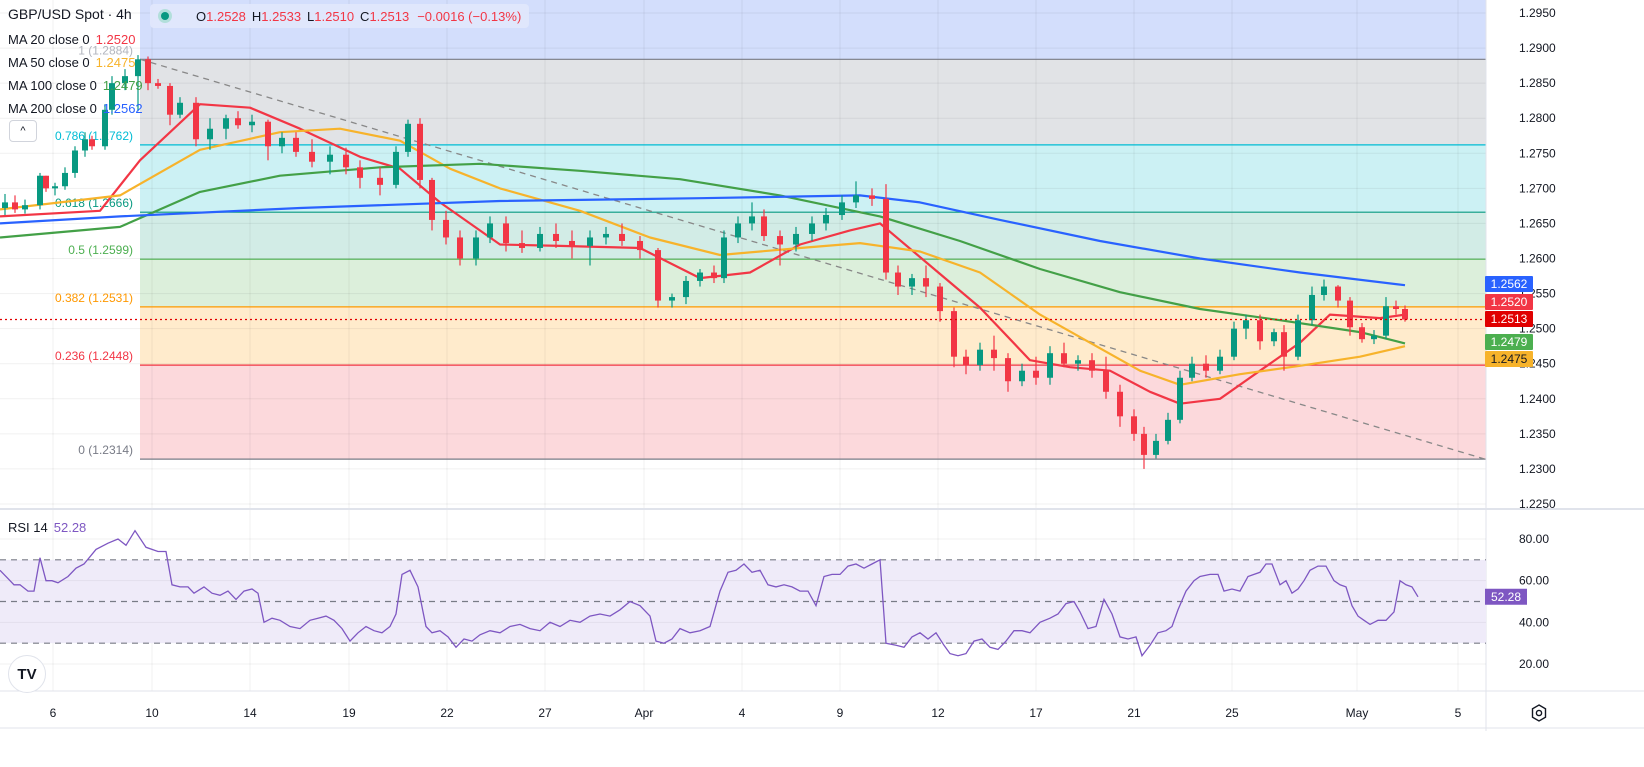  What do you see at coordinates (742, 713) in the screenshot?
I see `time-tick: 4` at bounding box center [742, 713].